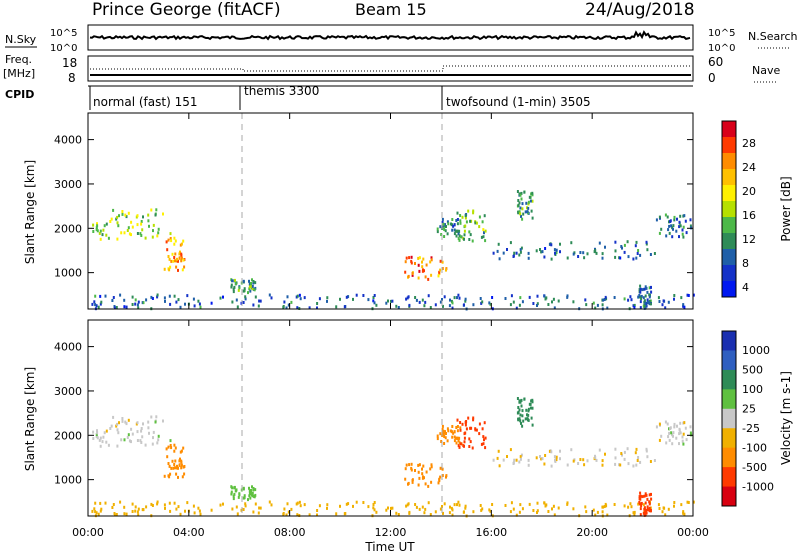  What do you see at coordinates (68, 480) in the screenshot?
I see `y-tick-label: 1000` at bounding box center [68, 480].